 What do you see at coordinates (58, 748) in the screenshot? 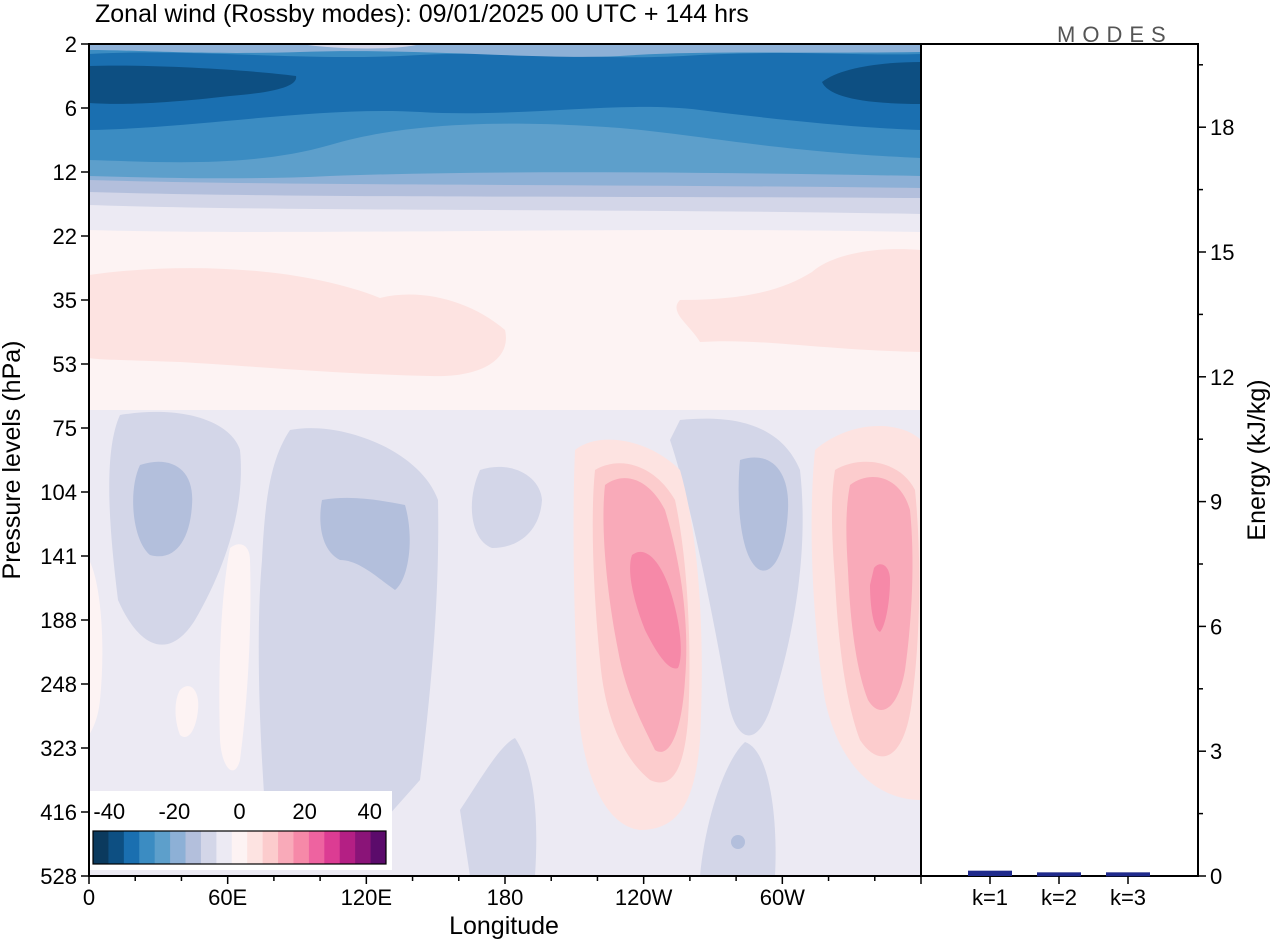
I see `y-tick-label: 323` at bounding box center [58, 748].